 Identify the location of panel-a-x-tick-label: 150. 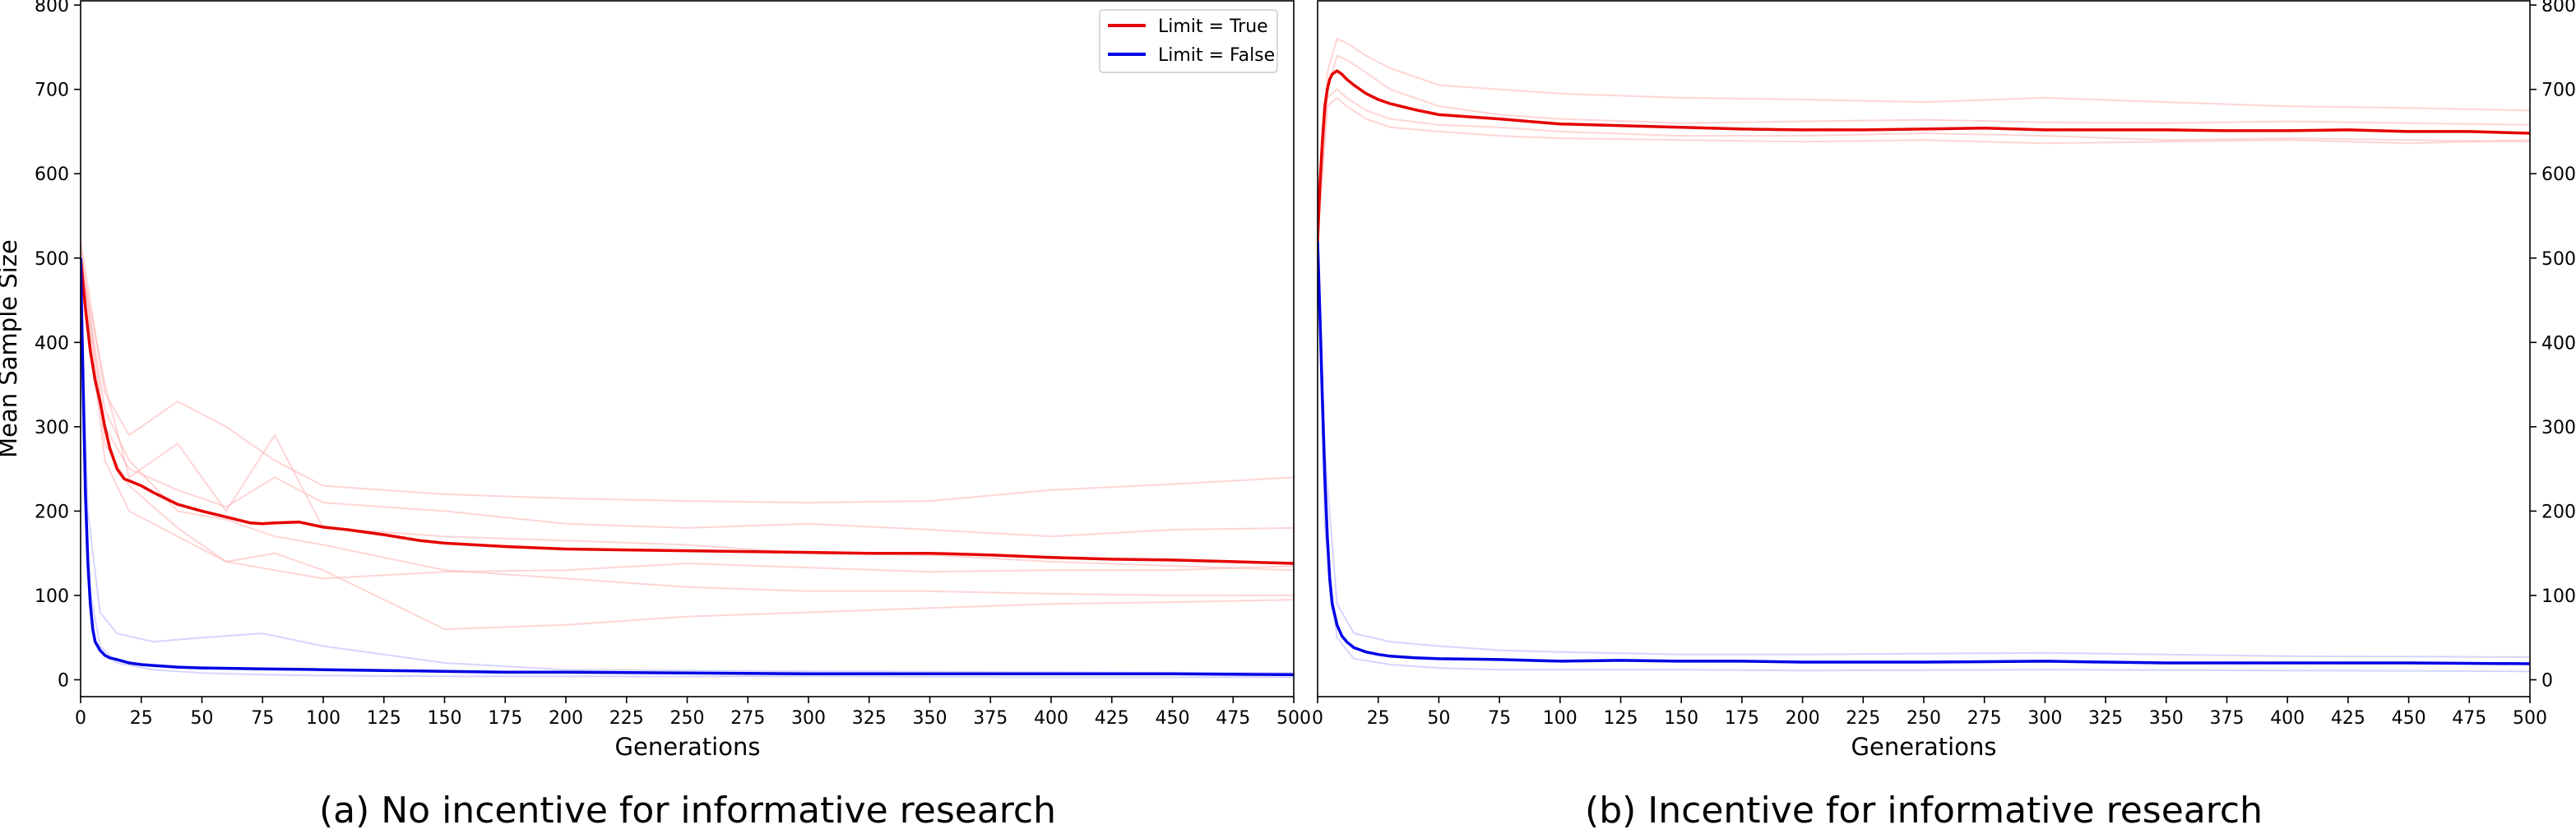
(445, 718).